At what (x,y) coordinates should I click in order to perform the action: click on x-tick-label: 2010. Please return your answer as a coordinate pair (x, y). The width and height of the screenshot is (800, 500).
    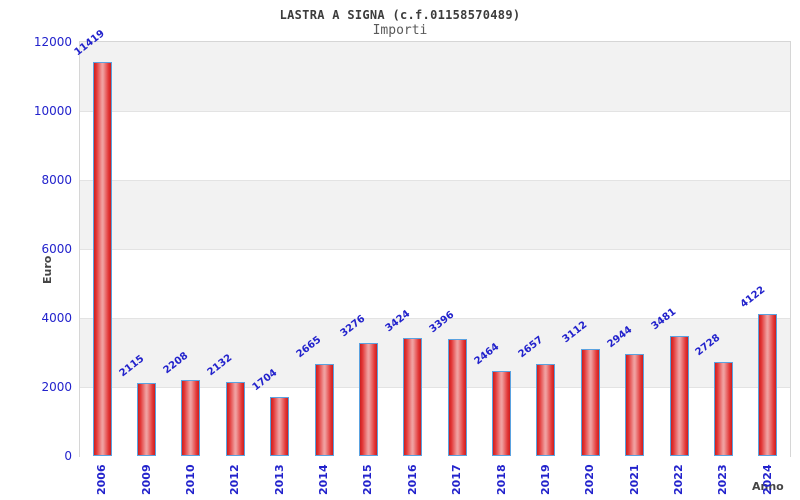
    Looking at the image, I should click on (190, 479).